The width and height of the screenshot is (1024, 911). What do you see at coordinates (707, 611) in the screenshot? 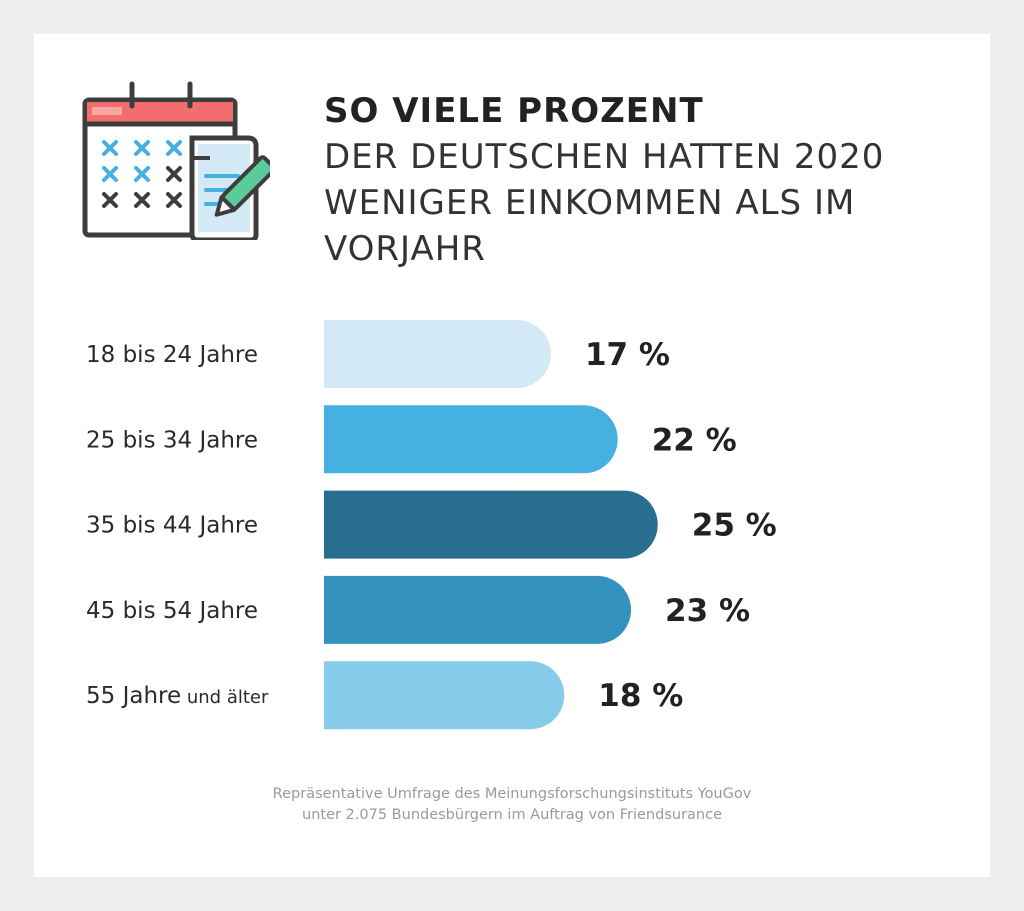
I see `value-label: 23 %` at bounding box center [707, 611].